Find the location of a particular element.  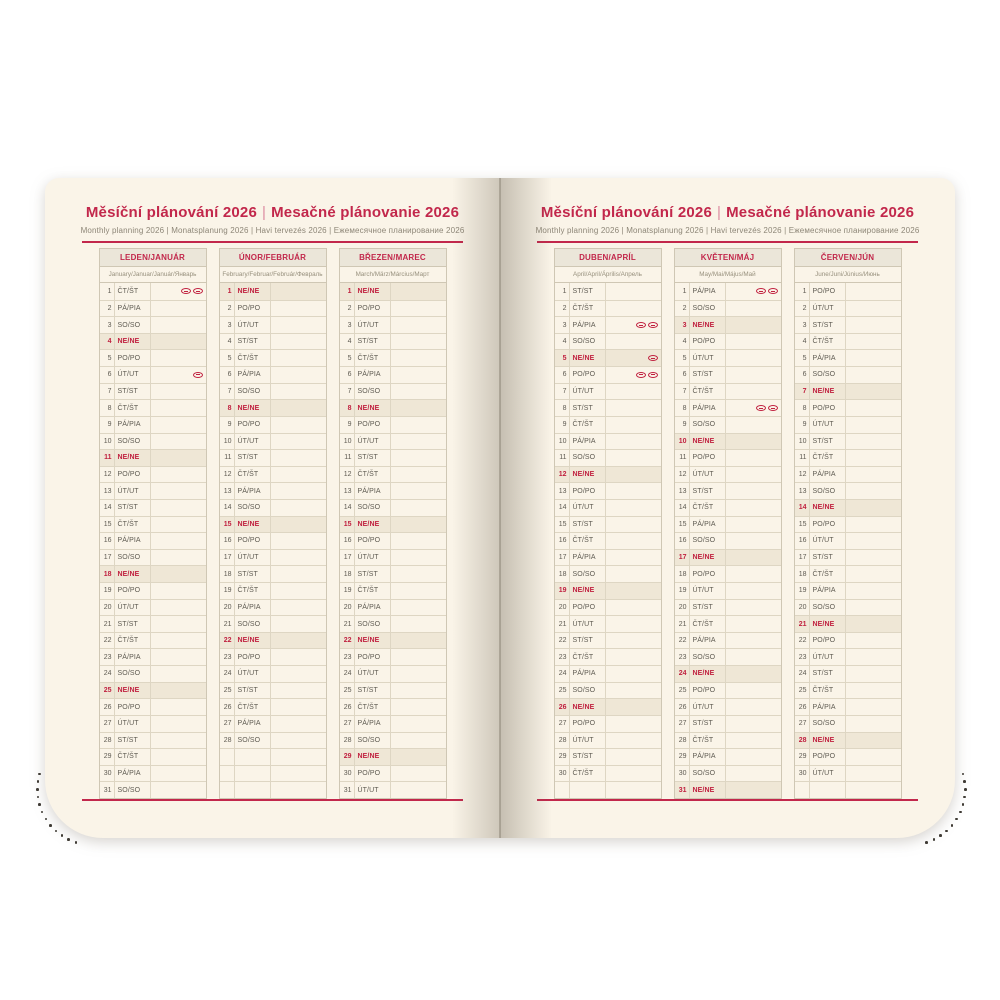

day-row: 25 ČT/ŠT is located at coordinates (847, 690).